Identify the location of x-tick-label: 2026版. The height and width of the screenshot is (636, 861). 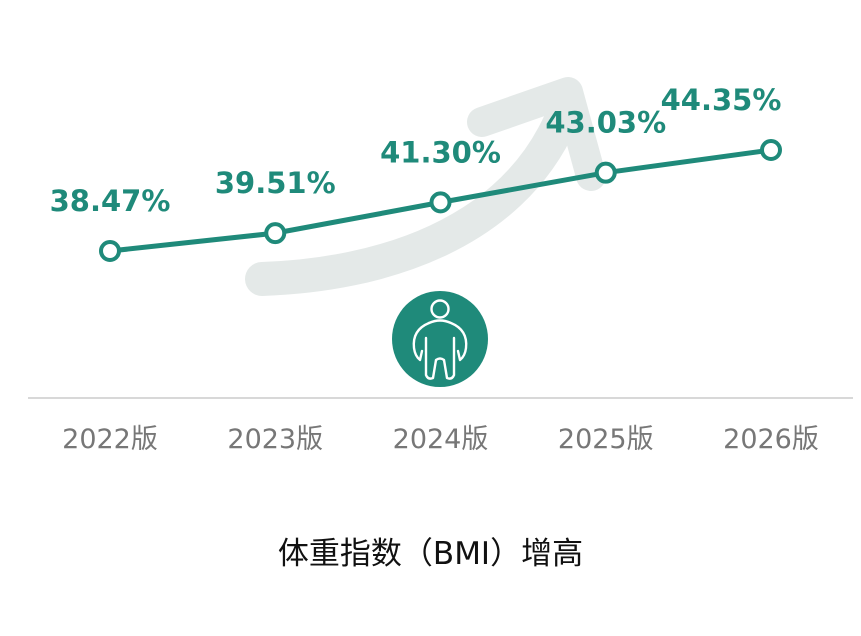
(771, 439).